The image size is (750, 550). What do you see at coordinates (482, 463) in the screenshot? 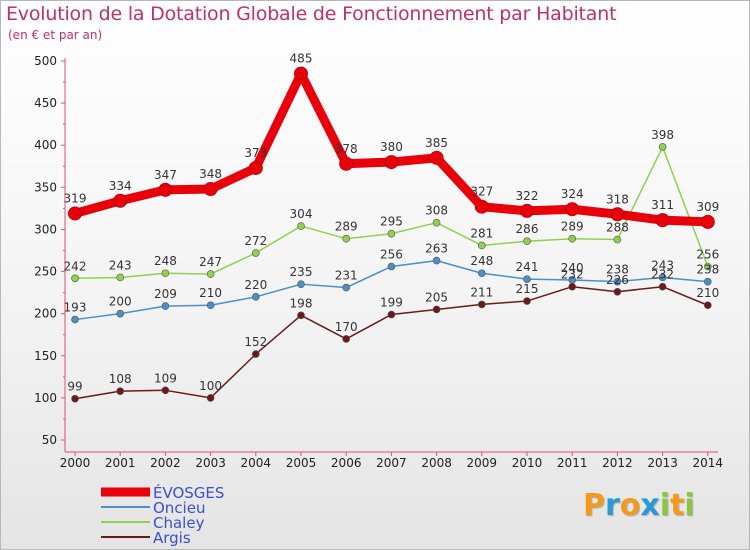
I see `x-tick-label: 2009` at bounding box center [482, 463].